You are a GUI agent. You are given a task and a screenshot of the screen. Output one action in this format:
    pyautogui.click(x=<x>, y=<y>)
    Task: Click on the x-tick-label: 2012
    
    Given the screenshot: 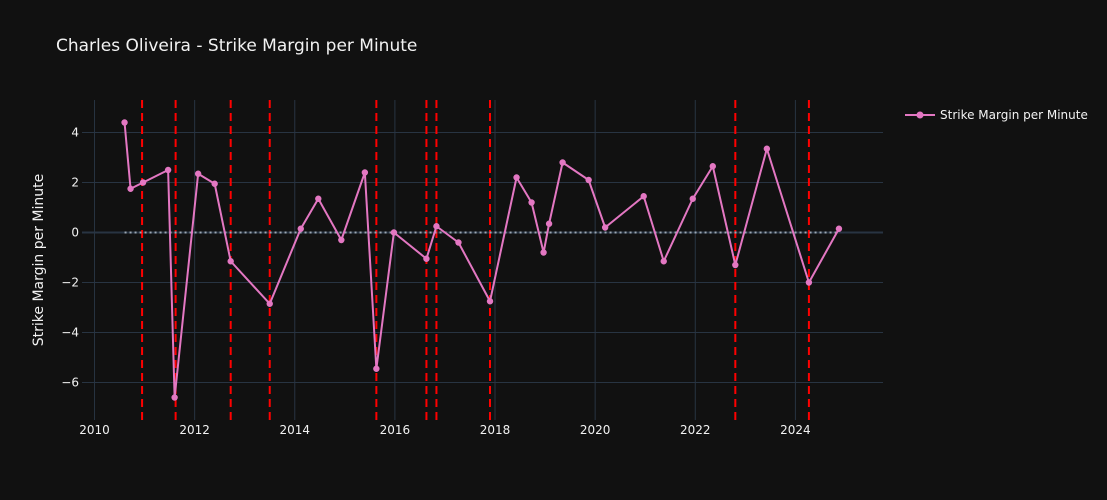 What is the action you would take?
    pyautogui.click(x=194, y=430)
    